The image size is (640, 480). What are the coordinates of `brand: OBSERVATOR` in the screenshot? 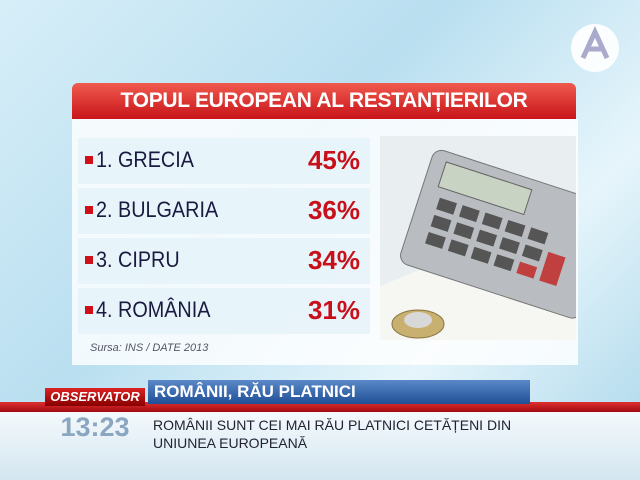 It's located at (95, 397).